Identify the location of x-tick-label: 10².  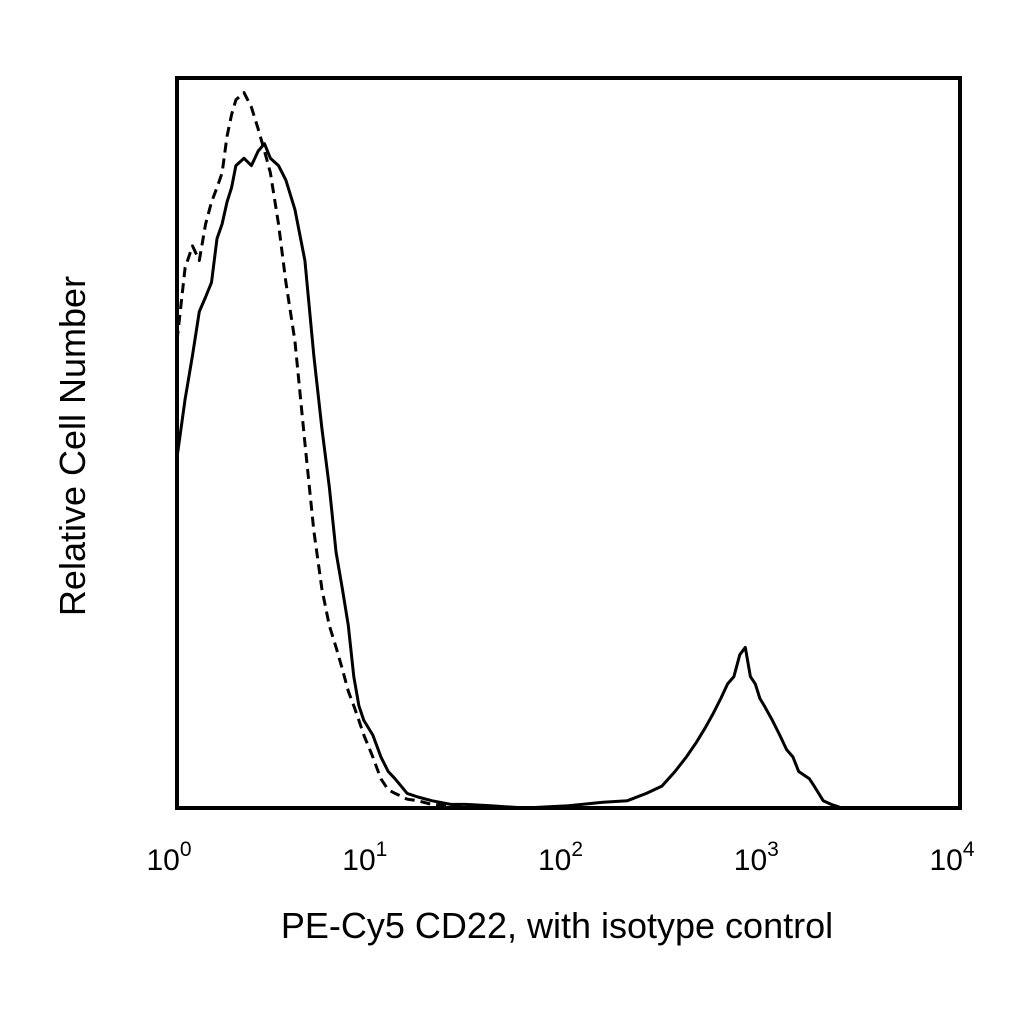
(560, 857).